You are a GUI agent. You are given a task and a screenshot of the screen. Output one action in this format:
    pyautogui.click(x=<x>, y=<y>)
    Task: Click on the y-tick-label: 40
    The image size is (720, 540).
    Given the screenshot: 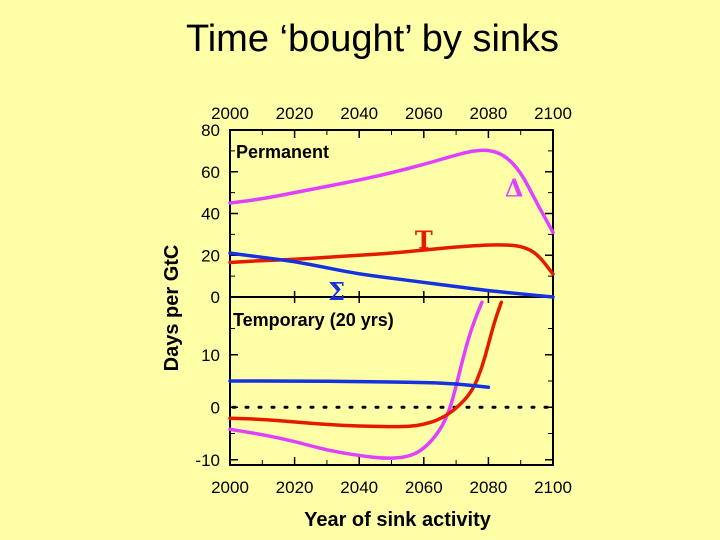 What is the action you would take?
    pyautogui.click(x=210, y=214)
    